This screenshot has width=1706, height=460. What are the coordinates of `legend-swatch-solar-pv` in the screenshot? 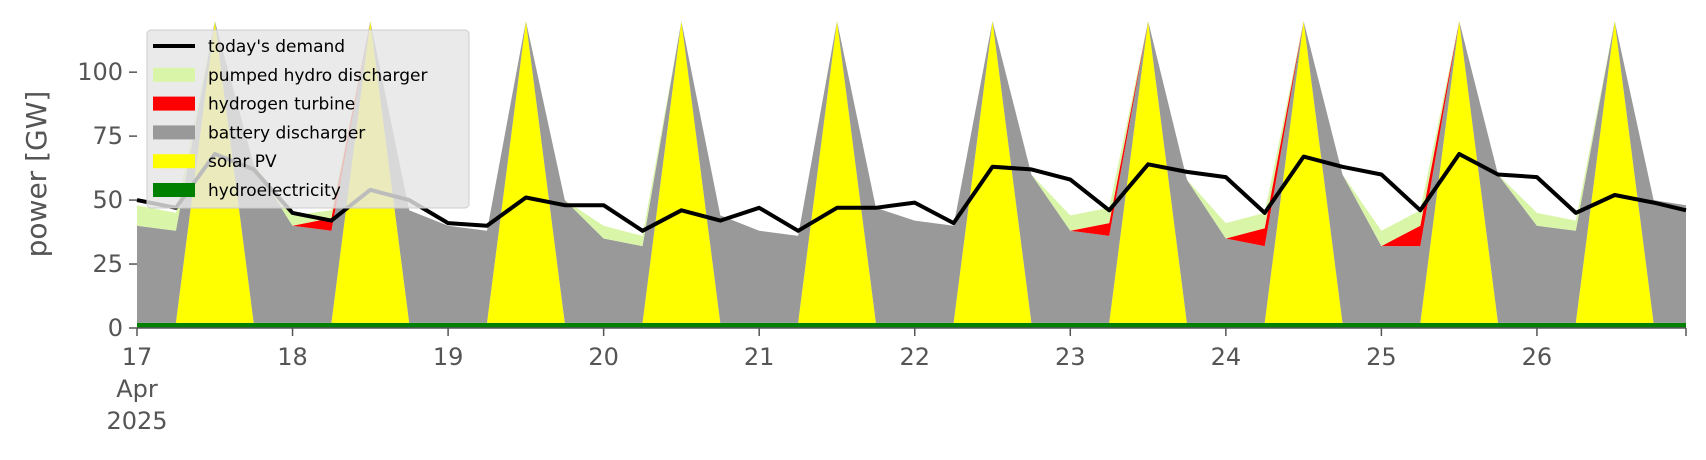 It's located at (174, 161).